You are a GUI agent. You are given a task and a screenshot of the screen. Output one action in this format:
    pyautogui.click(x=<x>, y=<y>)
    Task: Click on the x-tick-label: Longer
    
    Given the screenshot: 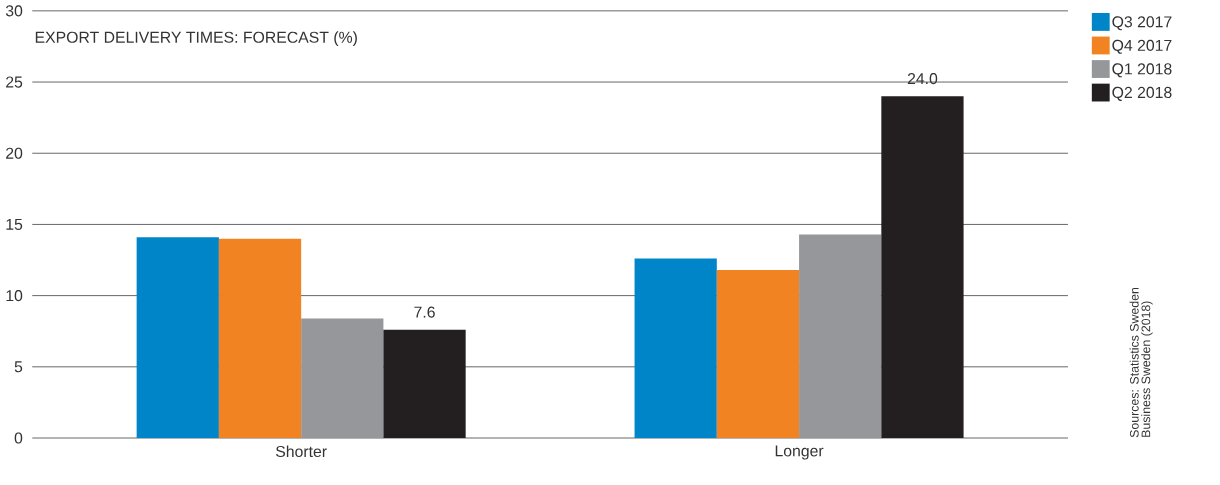 What is the action you would take?
    pyautogui.click(x=799, y=452)
    